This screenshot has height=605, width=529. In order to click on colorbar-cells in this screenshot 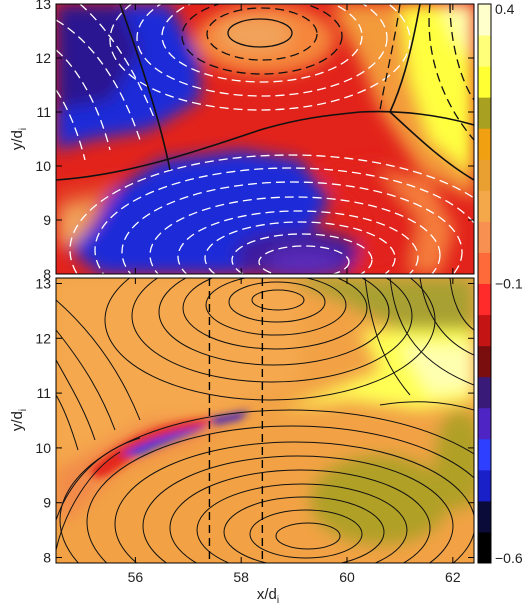, I will do `click(484, 284)`.